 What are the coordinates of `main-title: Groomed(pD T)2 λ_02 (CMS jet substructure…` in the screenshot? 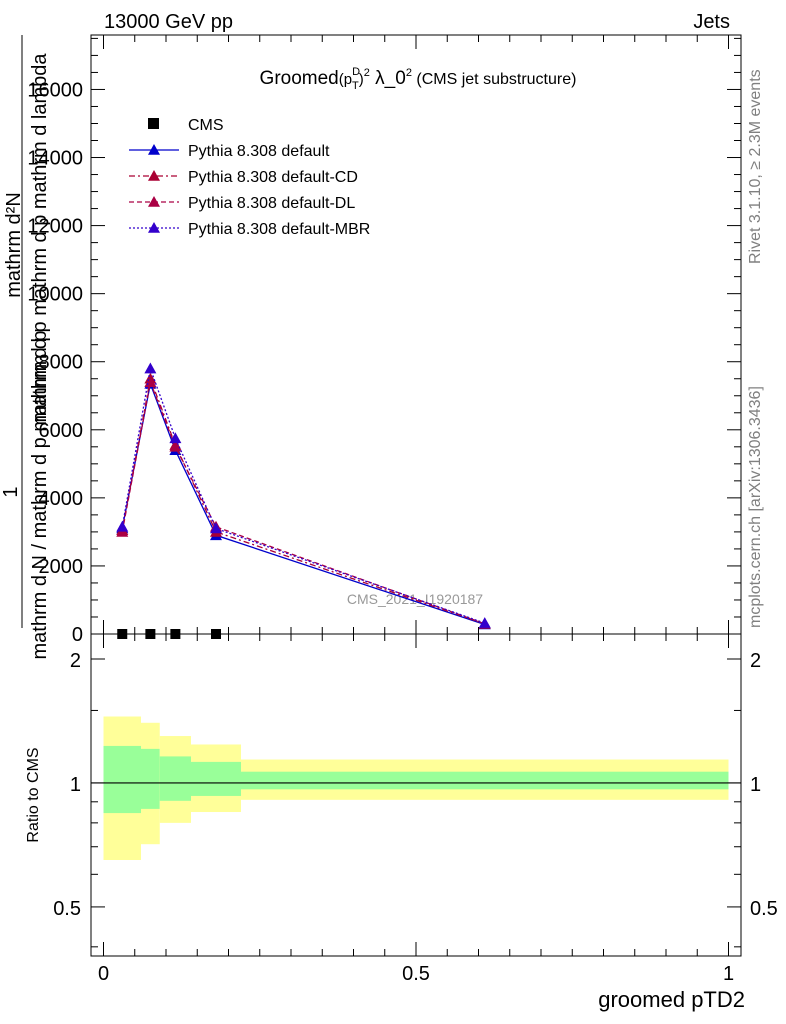 It's located at (418, 79).